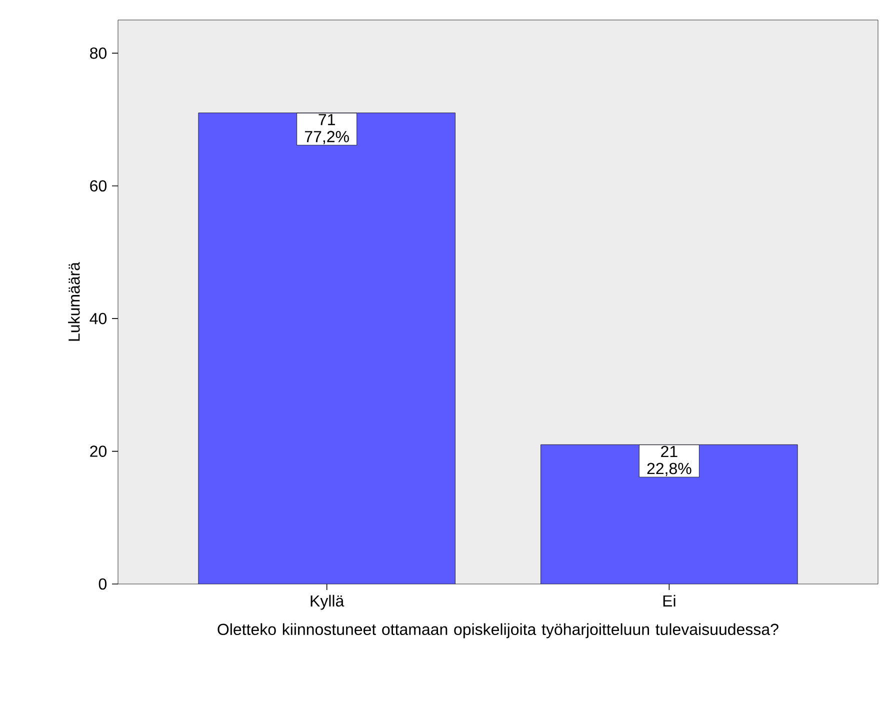 The height and width of the screenshot is (711, 894). What do you see at coordinates (98, 186) in the screenshot?
I see `y-tick-label: 60` at bounding box center [98, 186].